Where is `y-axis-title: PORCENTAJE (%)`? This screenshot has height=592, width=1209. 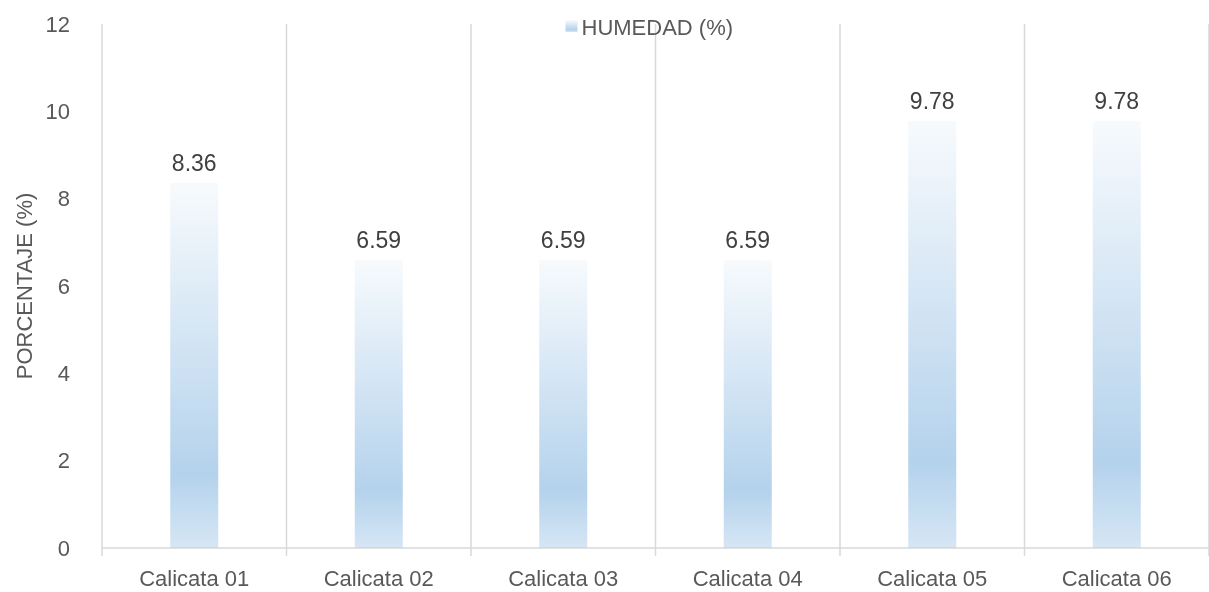
y-axis-title: PORCENTAJE (%) is located at coordinates (24, 286).